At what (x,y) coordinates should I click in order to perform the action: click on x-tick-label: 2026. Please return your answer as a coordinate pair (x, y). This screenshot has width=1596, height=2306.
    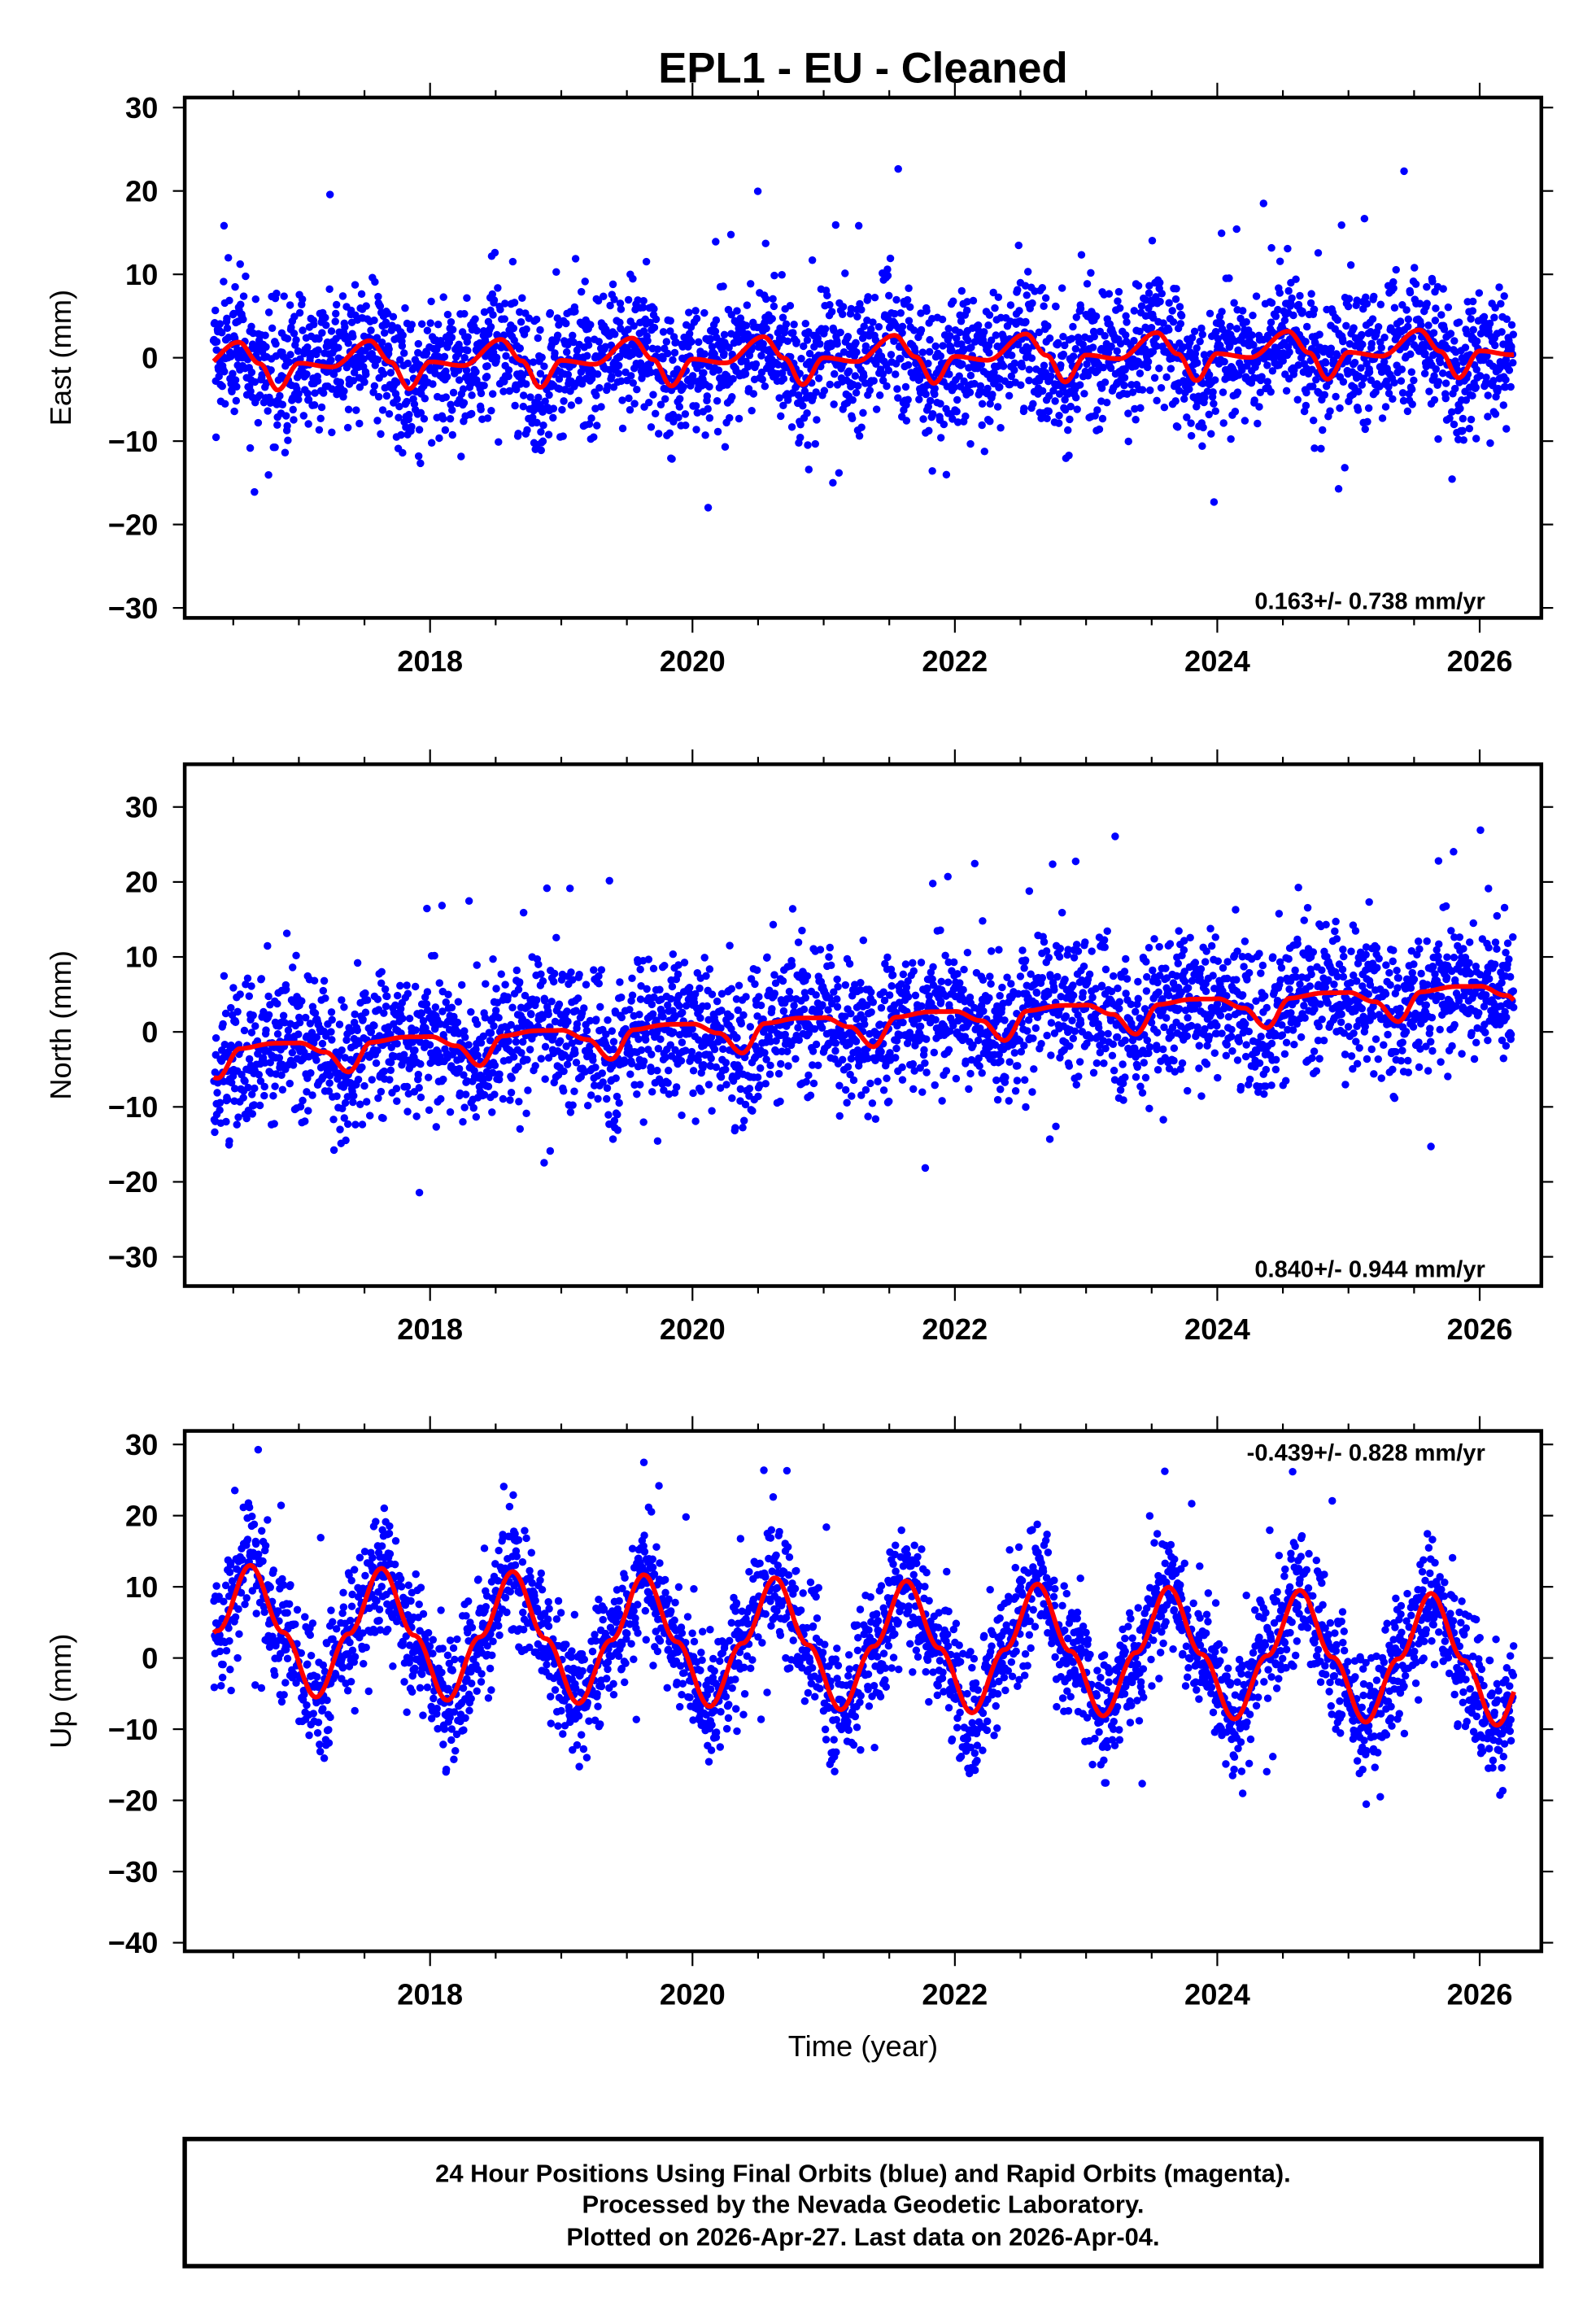
    Looking at the image, I should click on (1480, 661).